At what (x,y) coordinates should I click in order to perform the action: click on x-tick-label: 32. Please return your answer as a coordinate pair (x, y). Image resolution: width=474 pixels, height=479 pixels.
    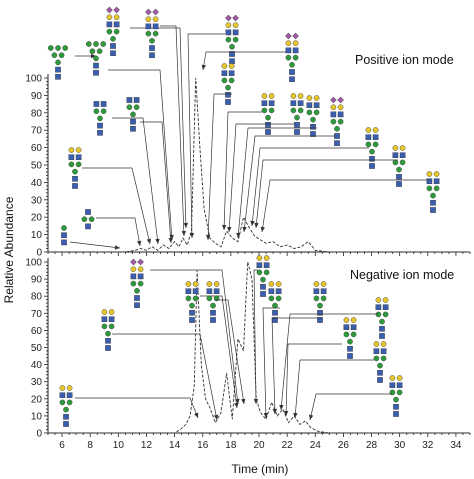
    Looking at the image, I should click on (428, 445).